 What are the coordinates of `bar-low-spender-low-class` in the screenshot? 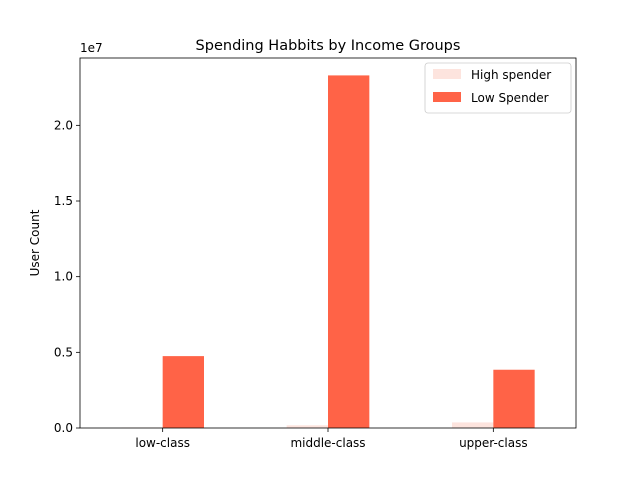 It's located at (183, 392).